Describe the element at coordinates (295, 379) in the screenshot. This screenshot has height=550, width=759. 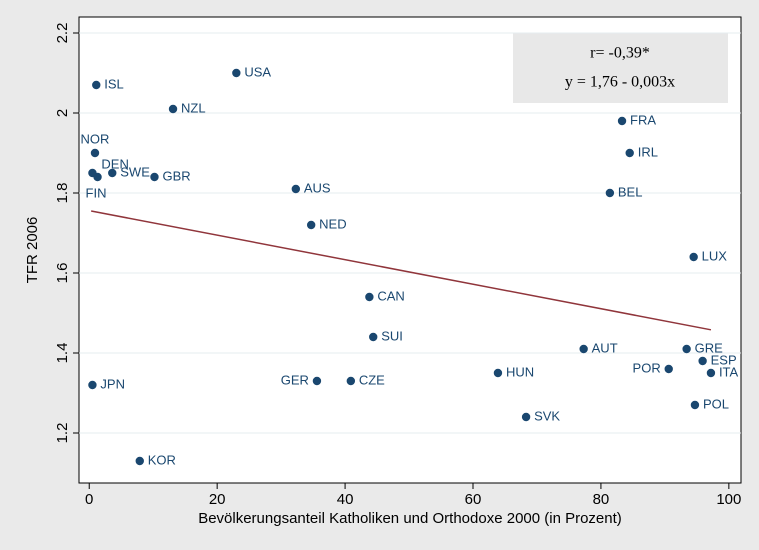
I see `point-label: GER` at that location.